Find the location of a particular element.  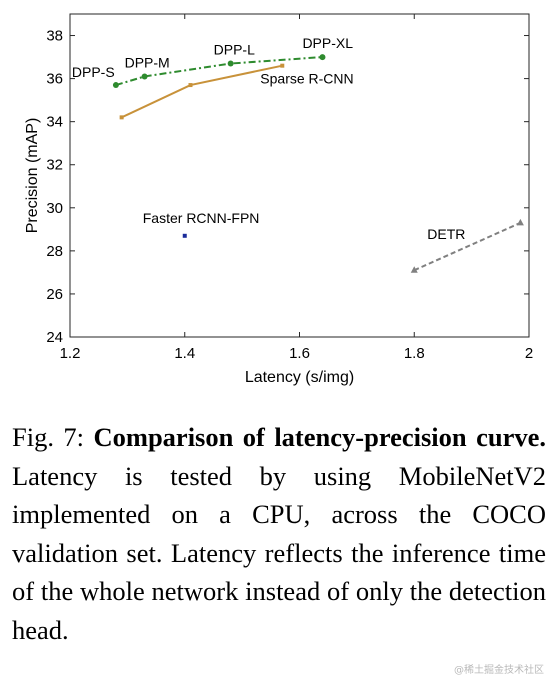

caption-prefix: Fig. 7: is located at coordinates (48, 437).